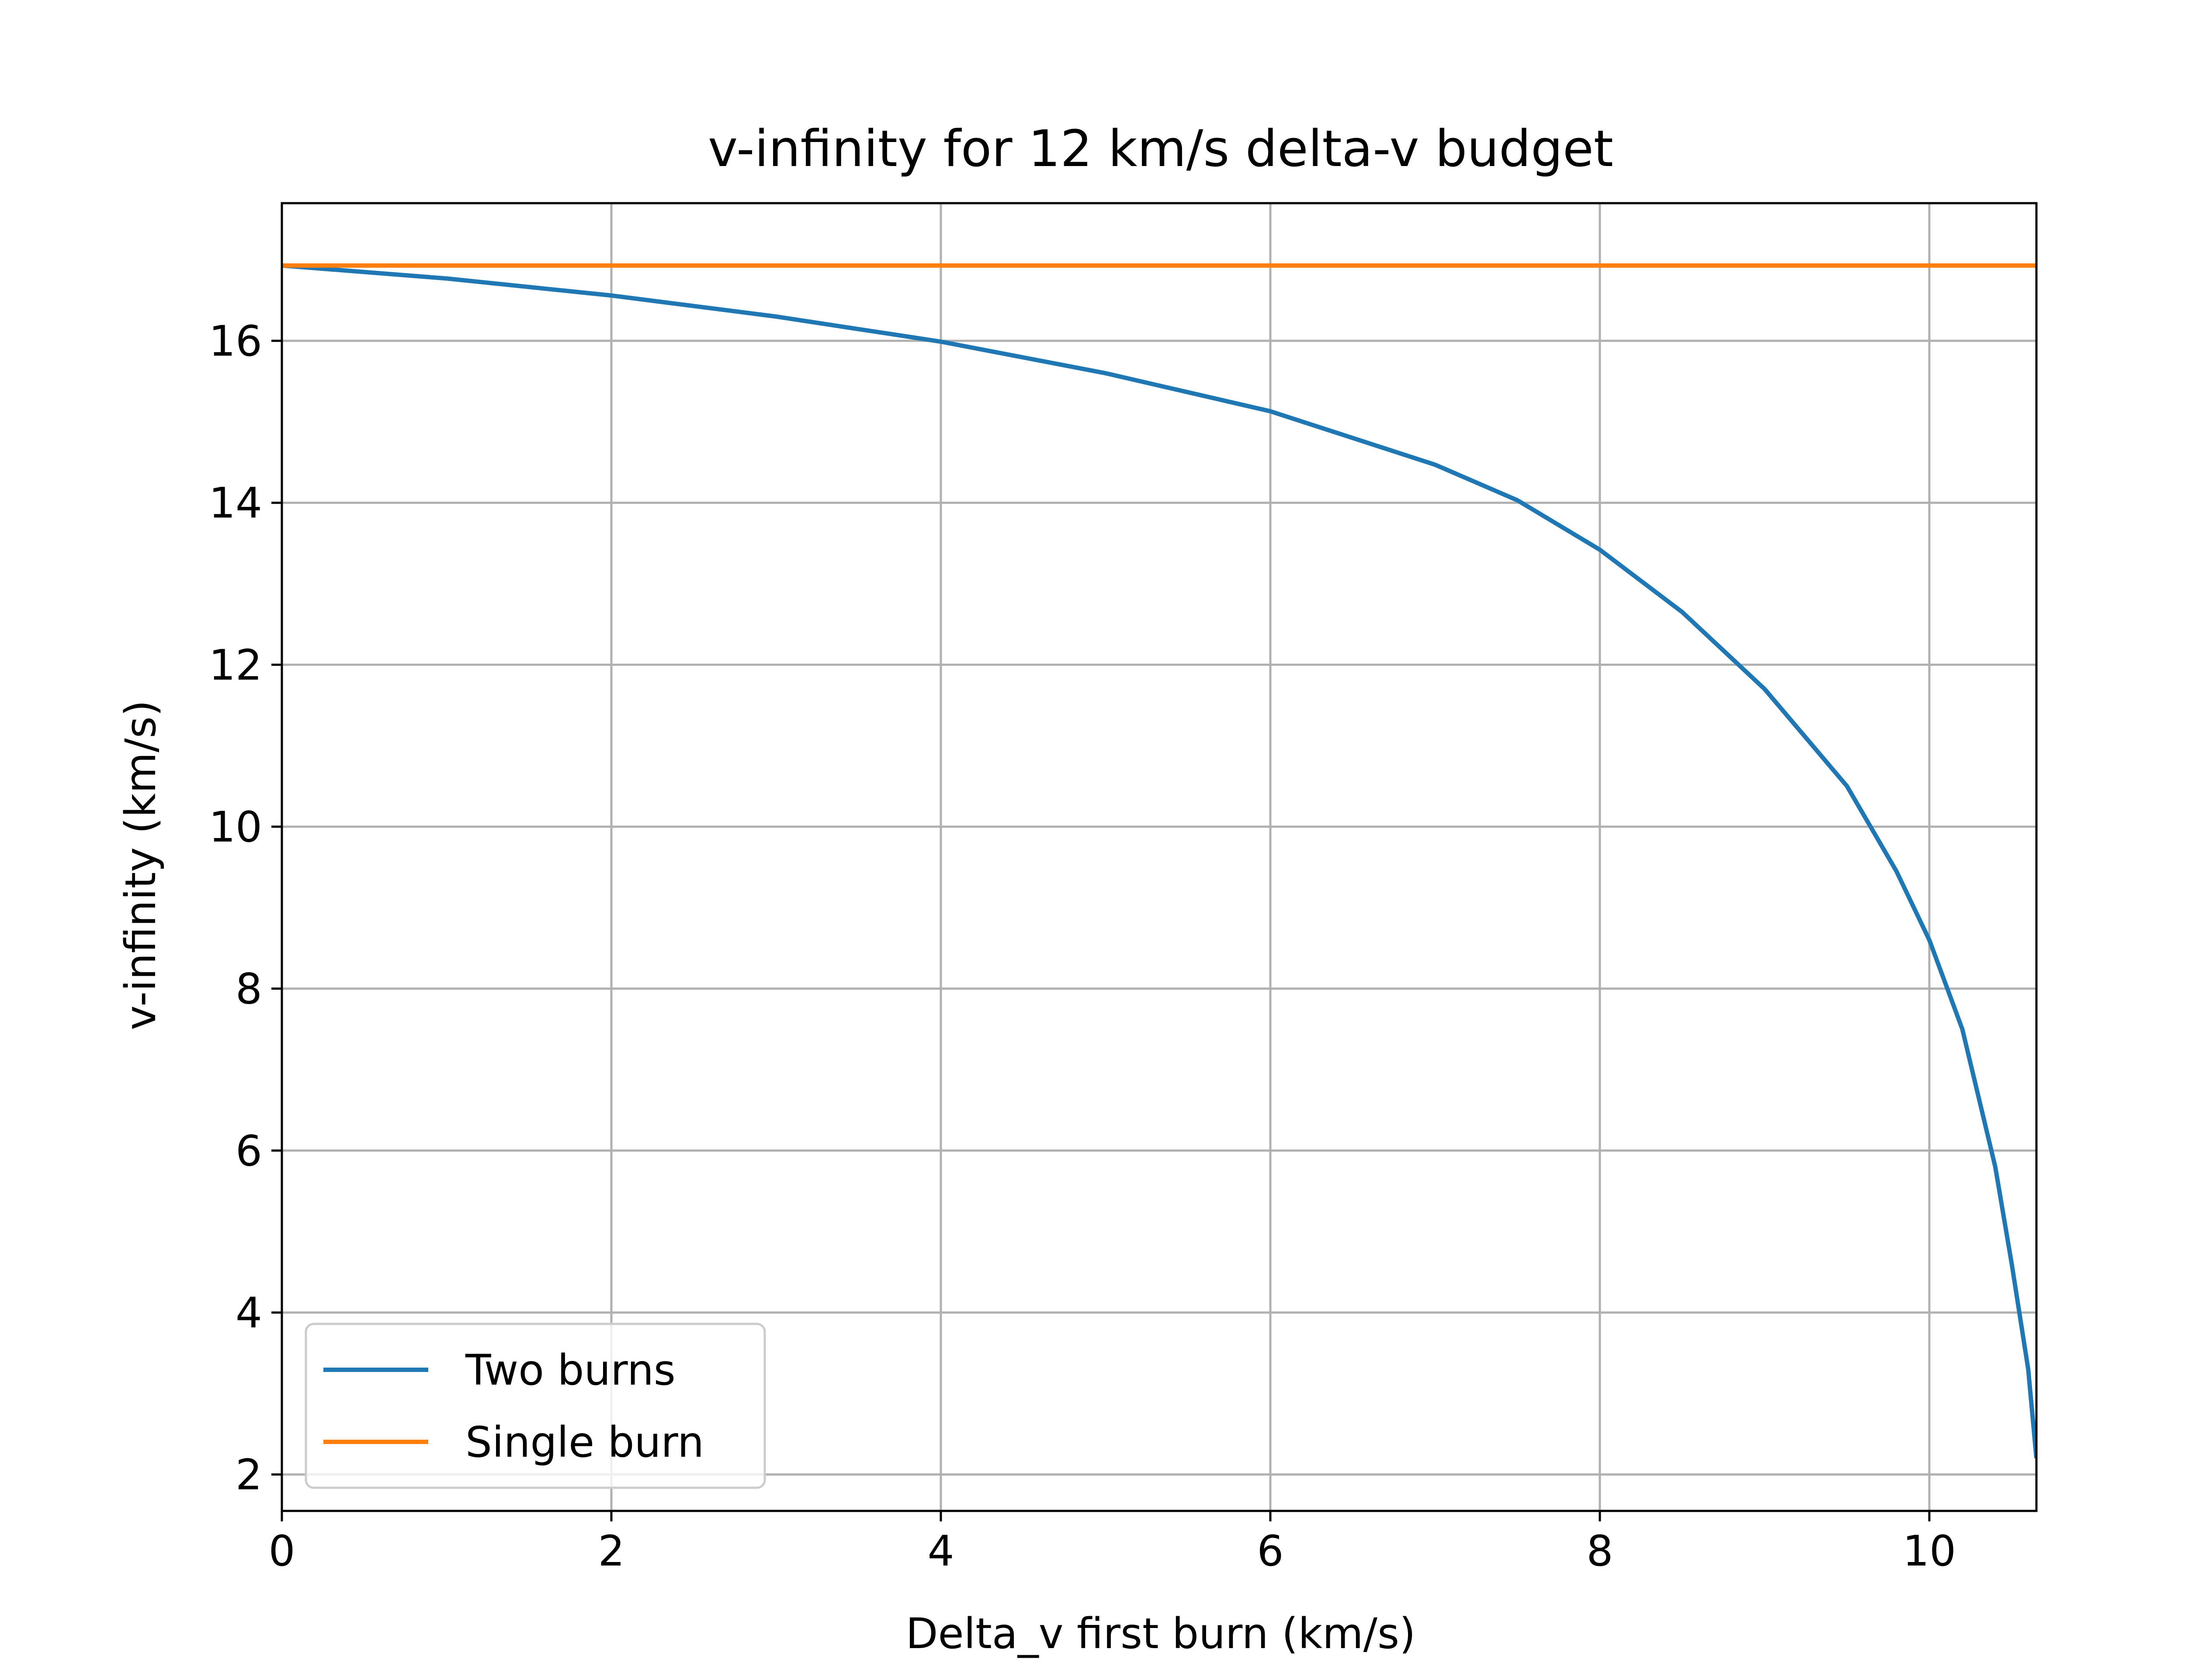 The width and height of the screenshot is (2185, 1680). What do you see at coordinates (249, 989) in the screenshot?
I see `y-tick-label: 8` at bounding box center [249, 989].